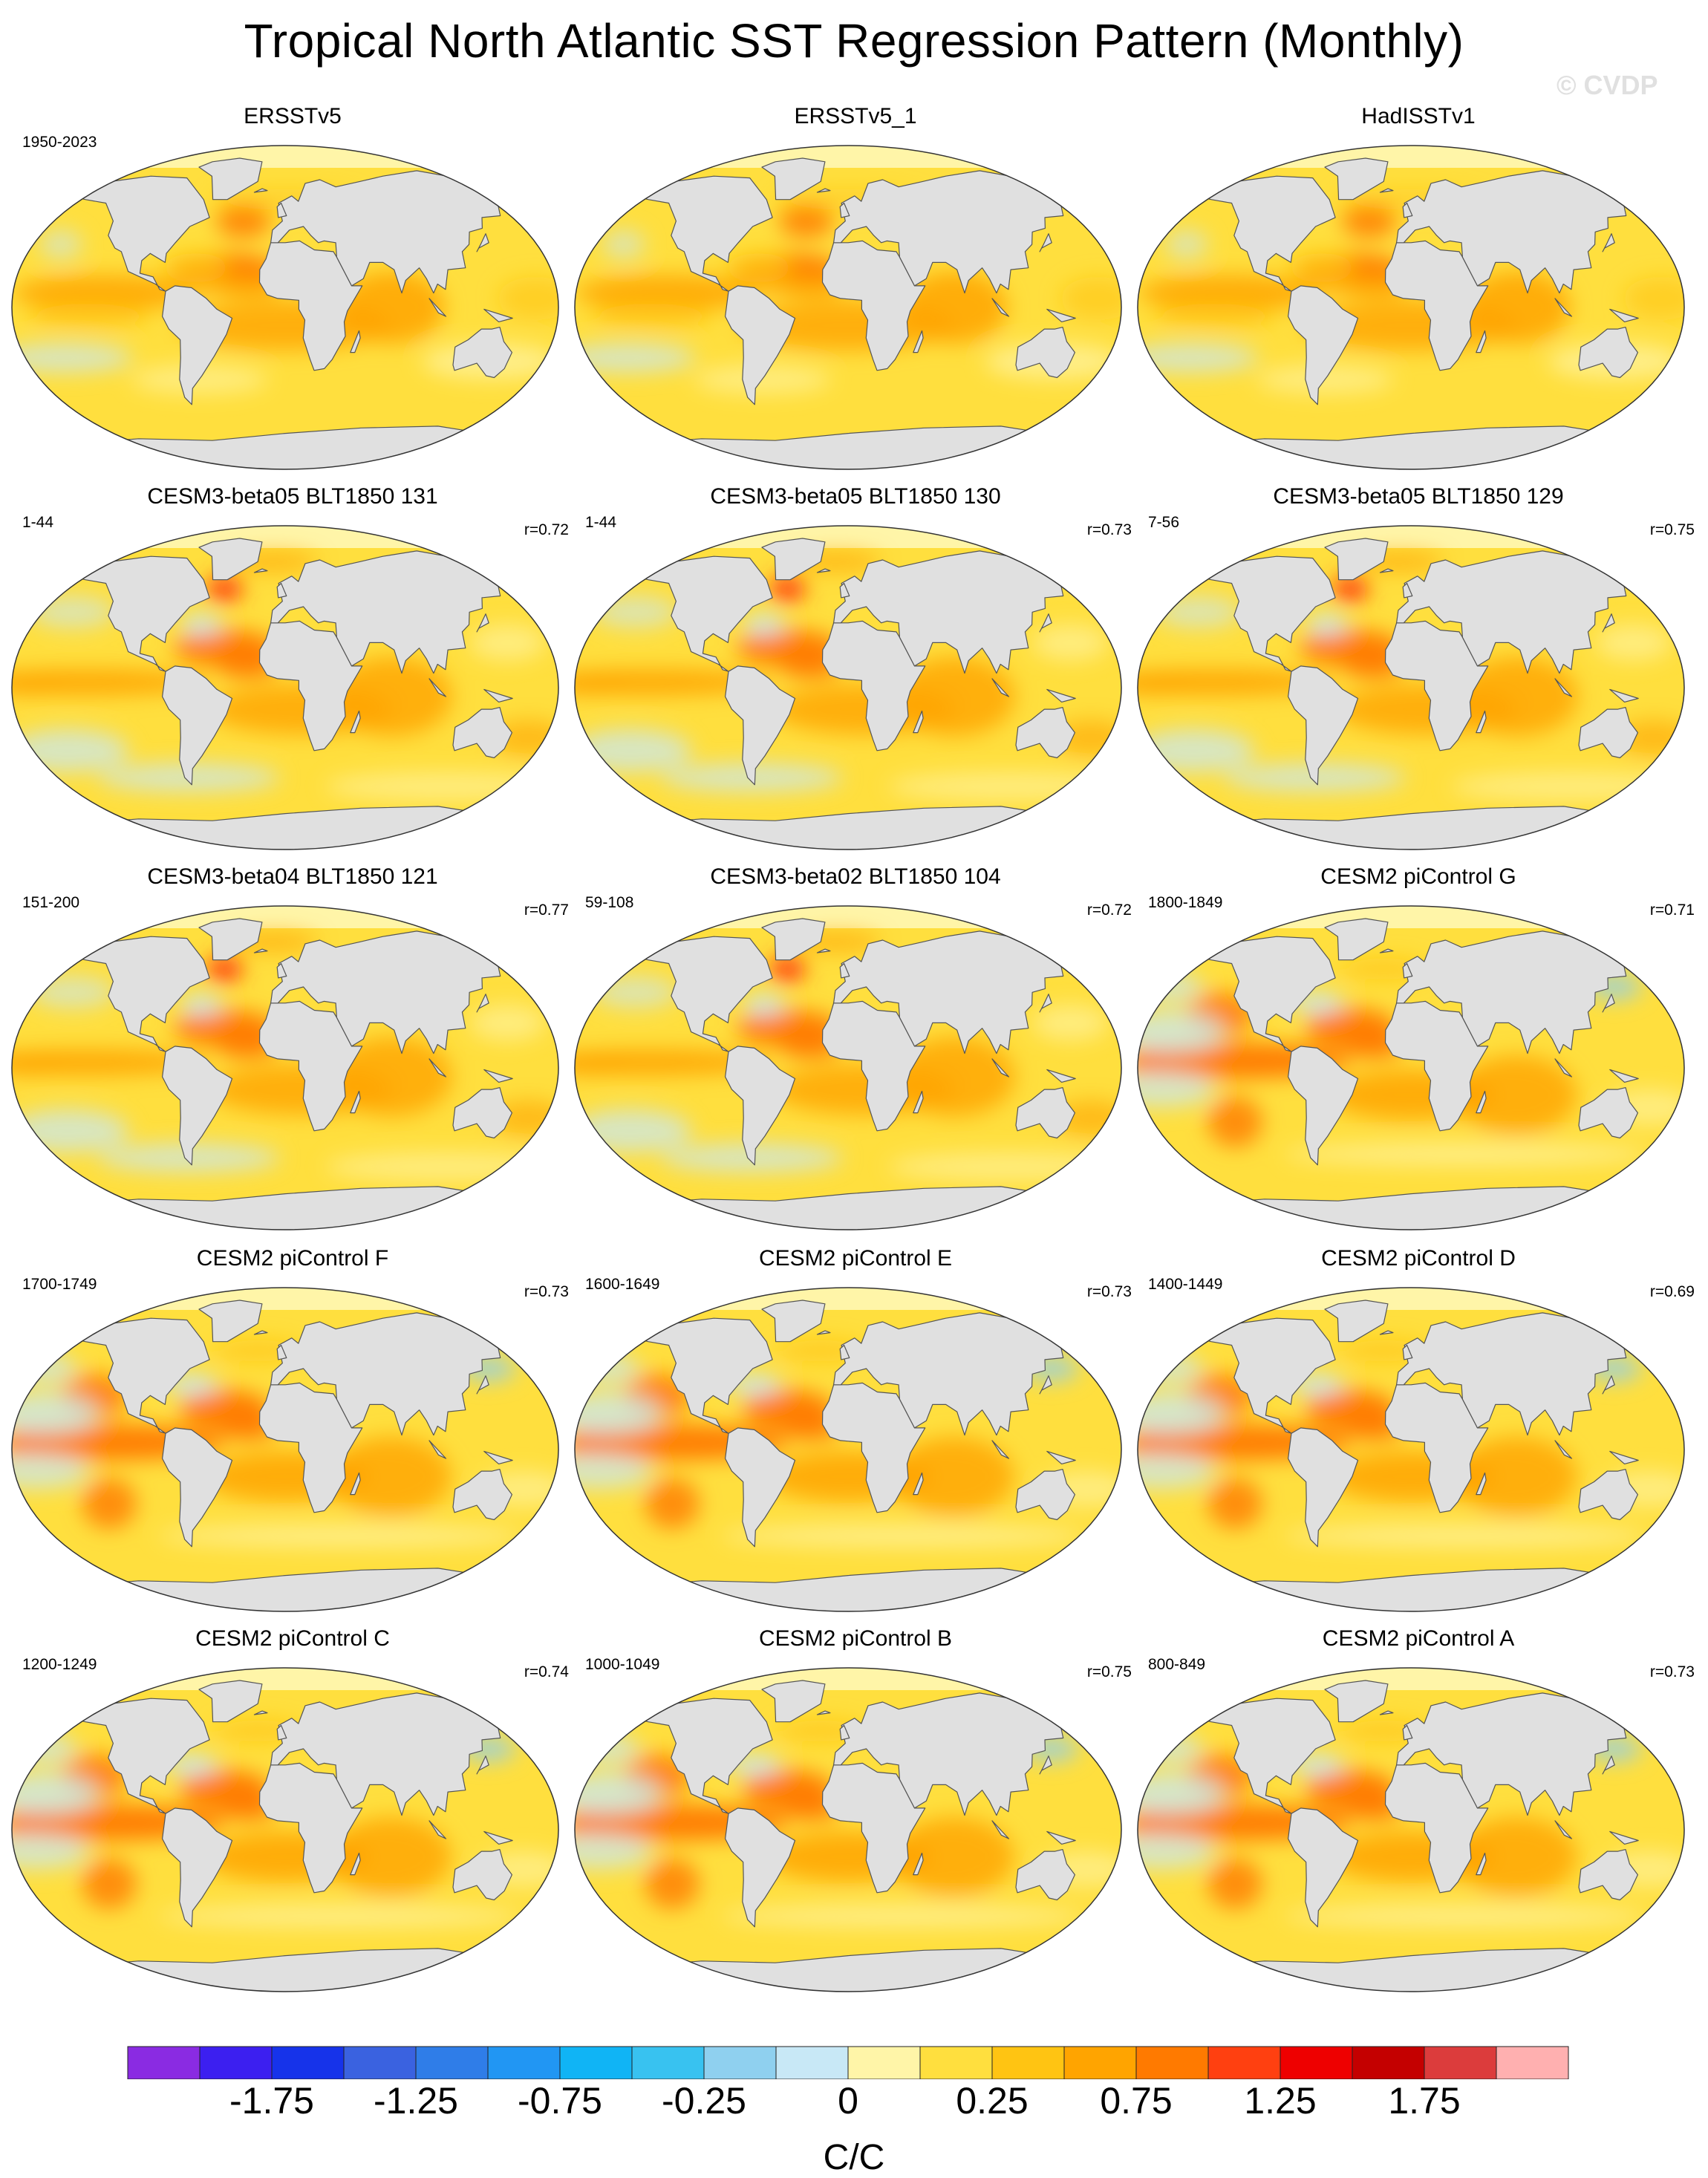 The image size is (1708, 2178). What do you see at coordinates (293, 116) in the screenshot?
I see `panel-title: ERSSTv5` at bounding box center [293, 116].